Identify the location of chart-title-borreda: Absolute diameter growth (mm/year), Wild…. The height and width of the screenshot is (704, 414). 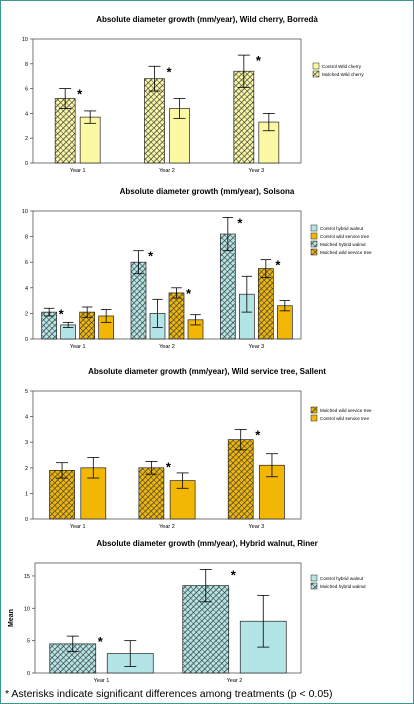
(207, 19).